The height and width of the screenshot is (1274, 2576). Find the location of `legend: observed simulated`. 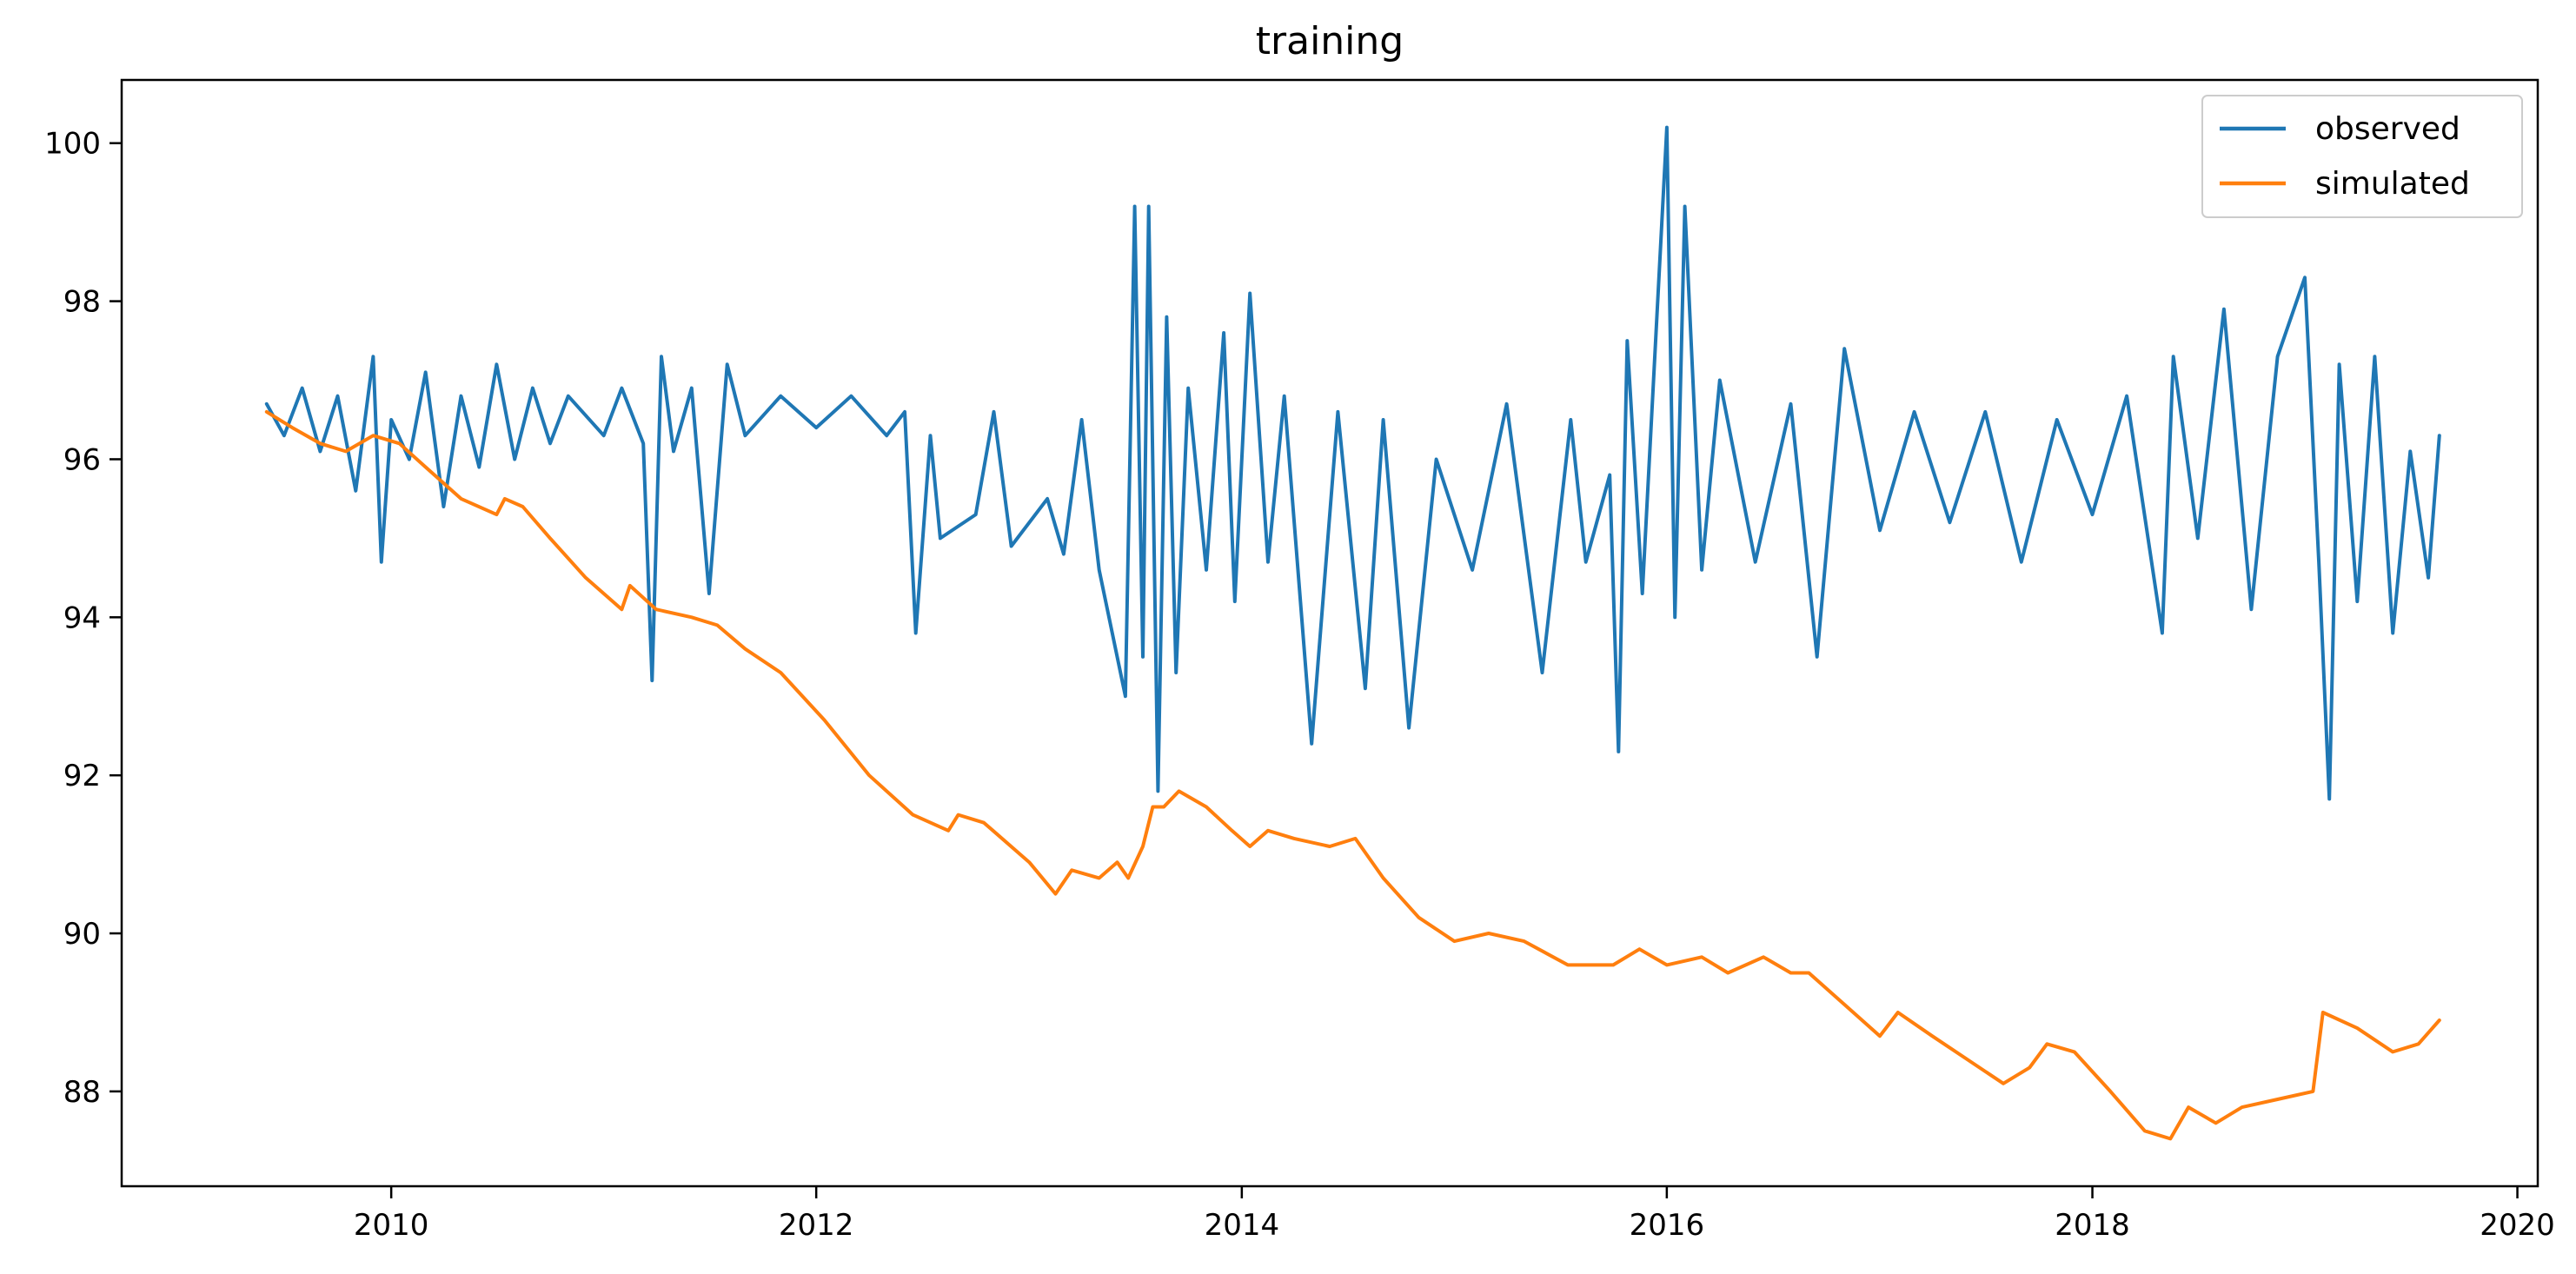

legend: observed simulated is located at coordinates (2362, 157).